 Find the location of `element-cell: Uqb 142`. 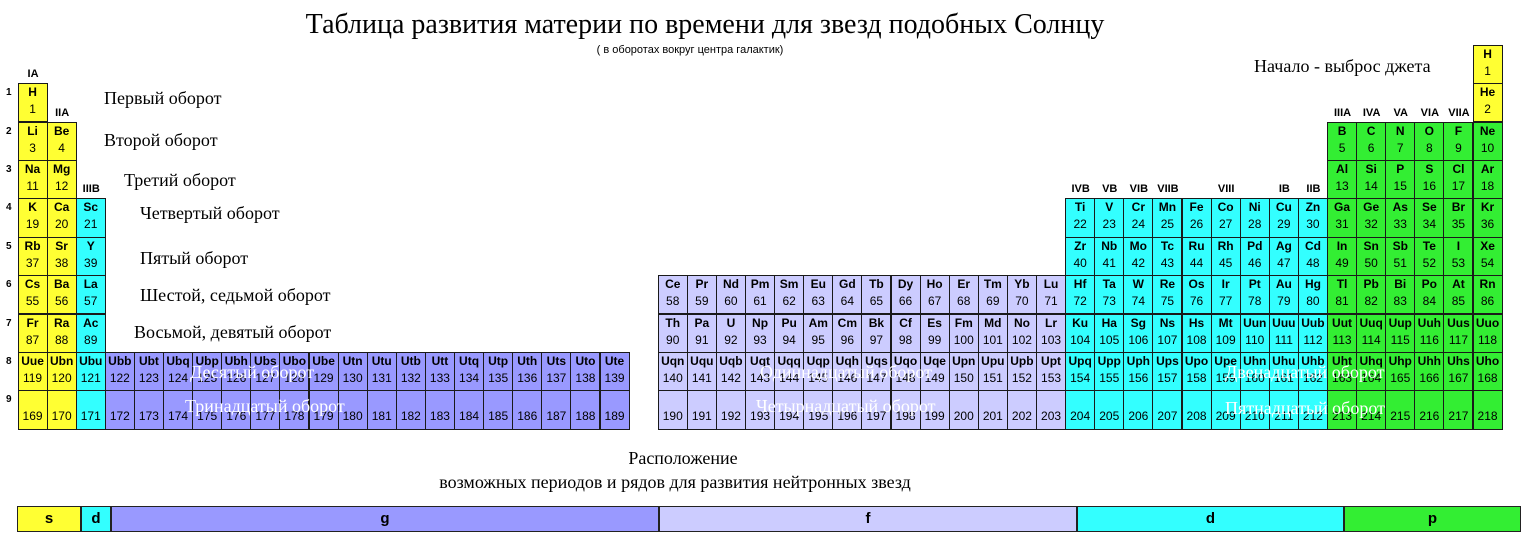

element-cell: Uqb 142 is located at coordinates (730, 371).